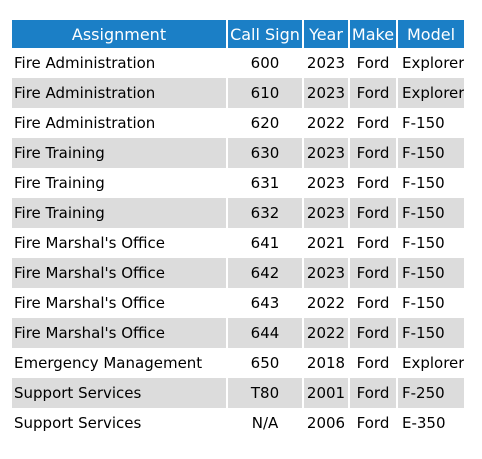 The width and height of the screenshot is (482, 459). I want to click on header-make: Make, so click(373, 34).